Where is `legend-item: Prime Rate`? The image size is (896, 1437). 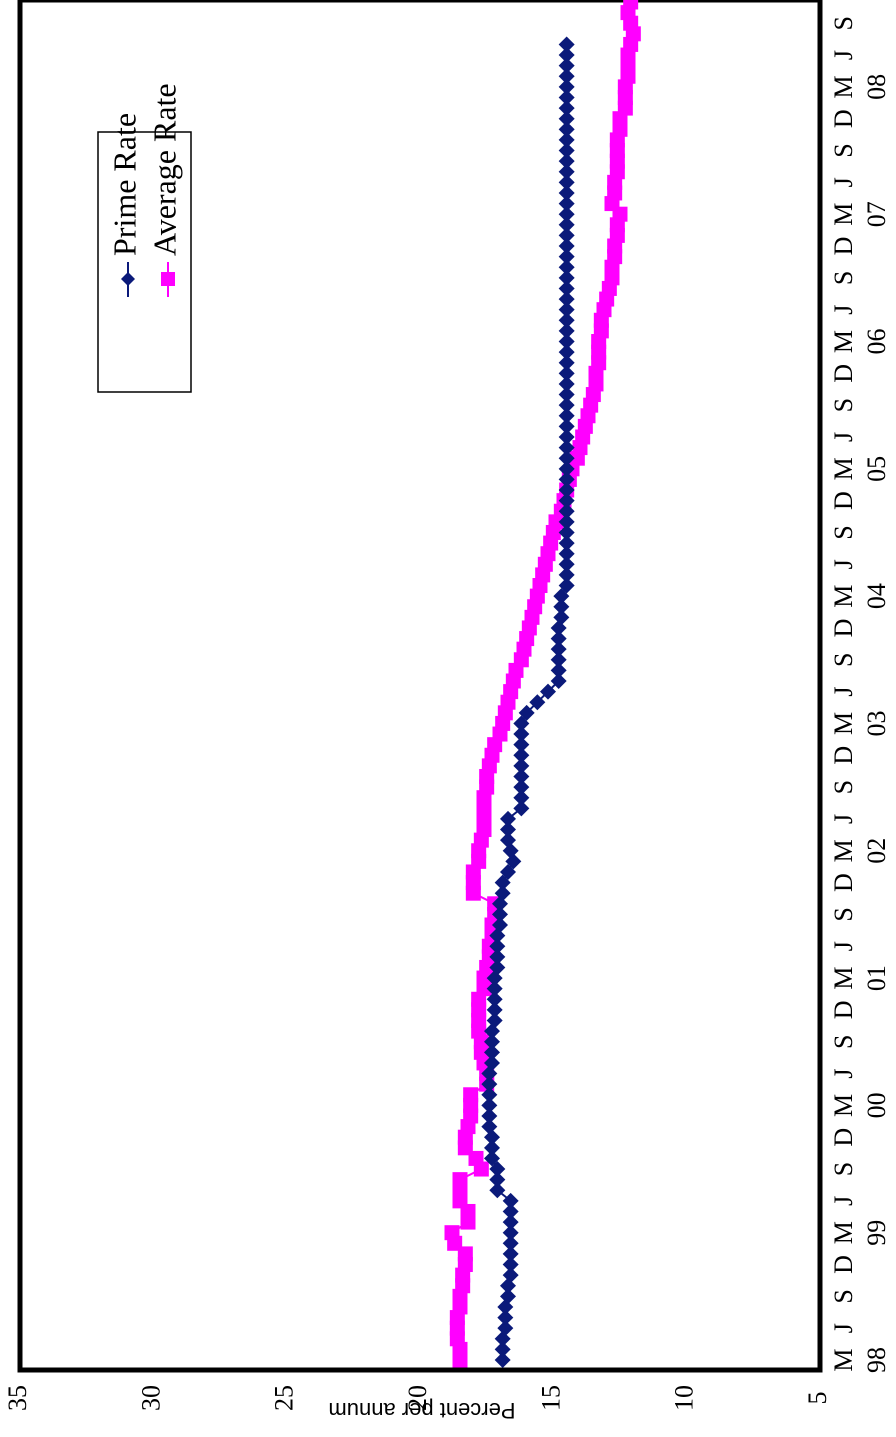 legend-item: Prime Rate is located at coordinates (124, 205).